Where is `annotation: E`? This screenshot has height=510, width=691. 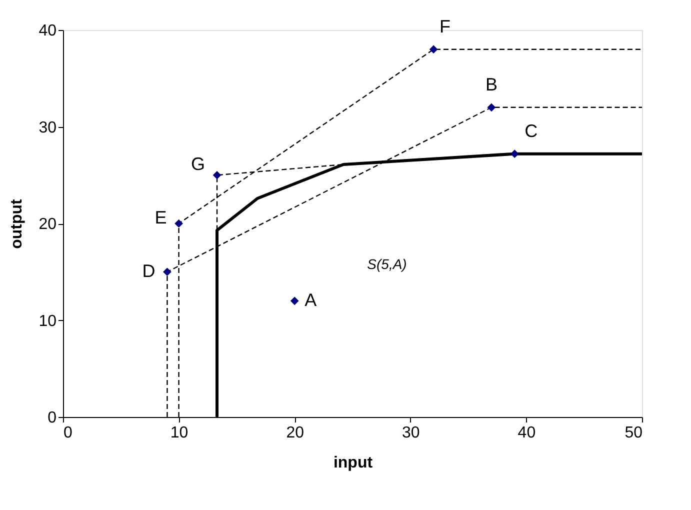
annotation: E is located at coordinates (160, 218).